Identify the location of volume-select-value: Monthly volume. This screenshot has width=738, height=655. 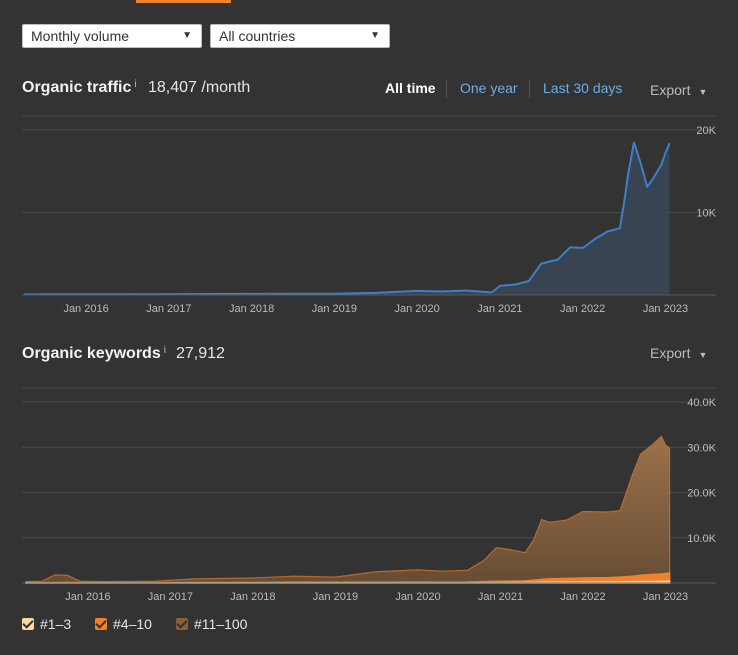
(80, 36).